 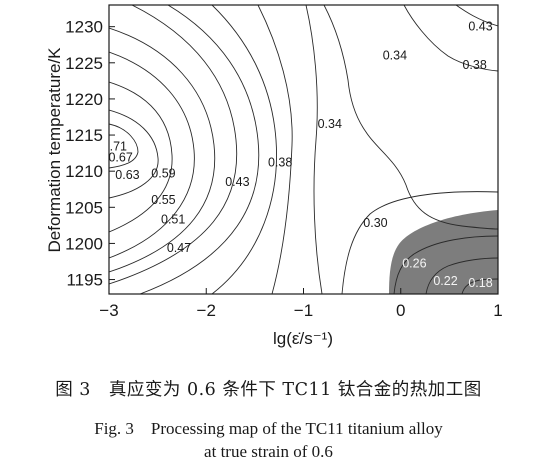 I want to click on y-axis-ticks: 1195 1200 1205 1210 1215 1220 1225 1230, so click(x=90, y=154).